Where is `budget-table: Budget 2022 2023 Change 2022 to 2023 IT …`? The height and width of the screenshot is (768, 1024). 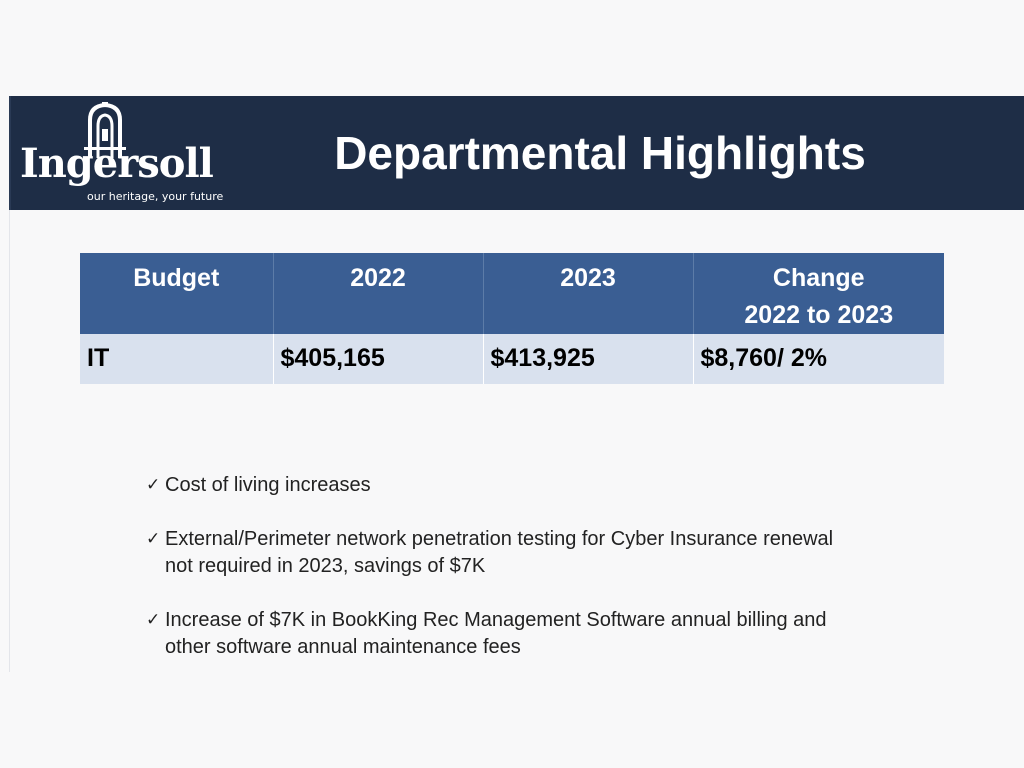 budget-table: Budget 2022 2023 Change 2022 to 2023 IT … is located at coordinates (512, 318).